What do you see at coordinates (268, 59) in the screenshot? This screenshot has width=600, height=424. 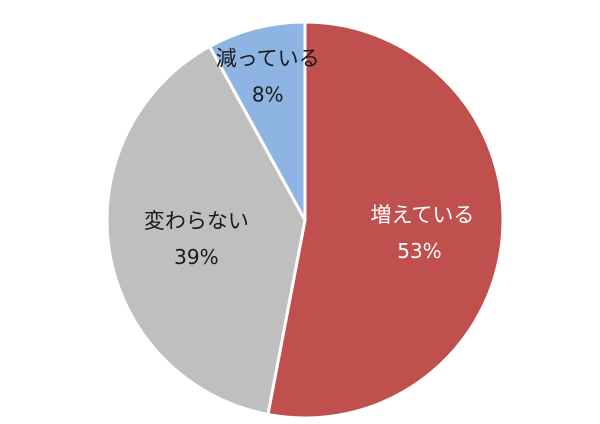 I see `slice-3-category-label: 減っている` at bounding box center [268, 59].